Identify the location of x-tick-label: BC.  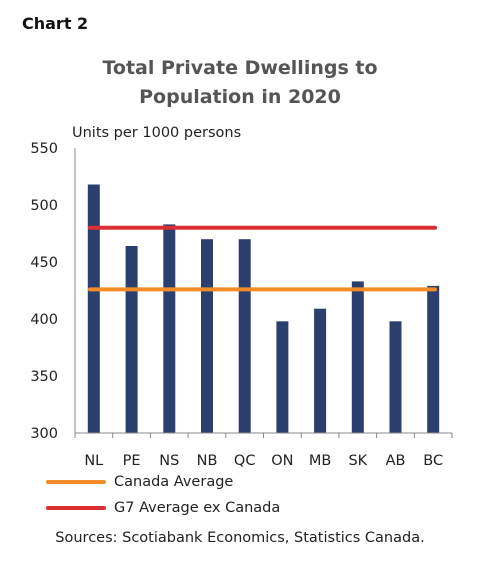
(433, 461).